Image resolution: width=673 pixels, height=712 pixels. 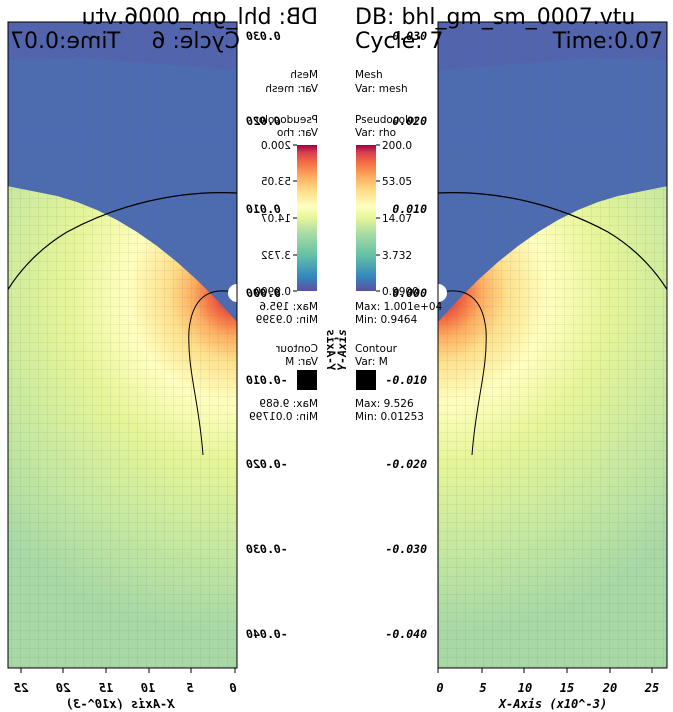 What do you see at coordinates (65, 41) in the screenshot?
I see `left-time: Time:0.07` at bounding box center [65, 41].